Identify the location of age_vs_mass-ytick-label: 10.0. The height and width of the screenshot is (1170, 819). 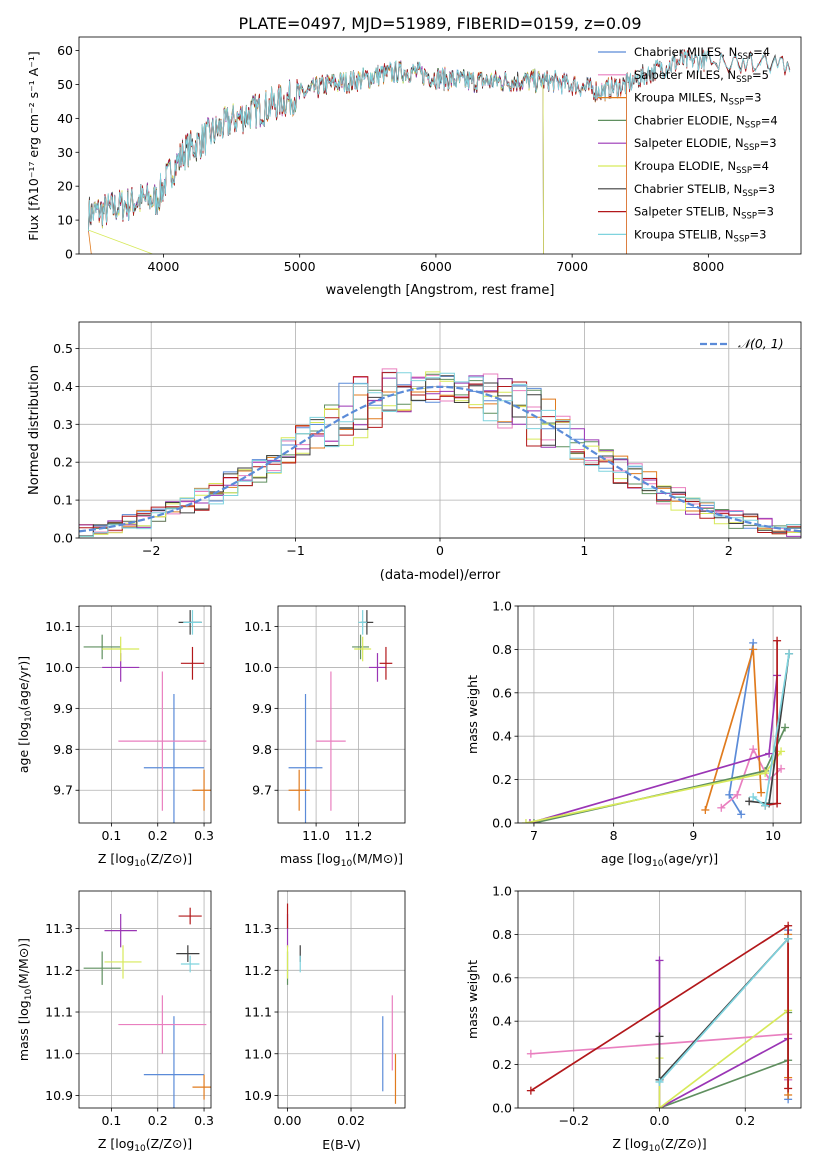
(258, 667).